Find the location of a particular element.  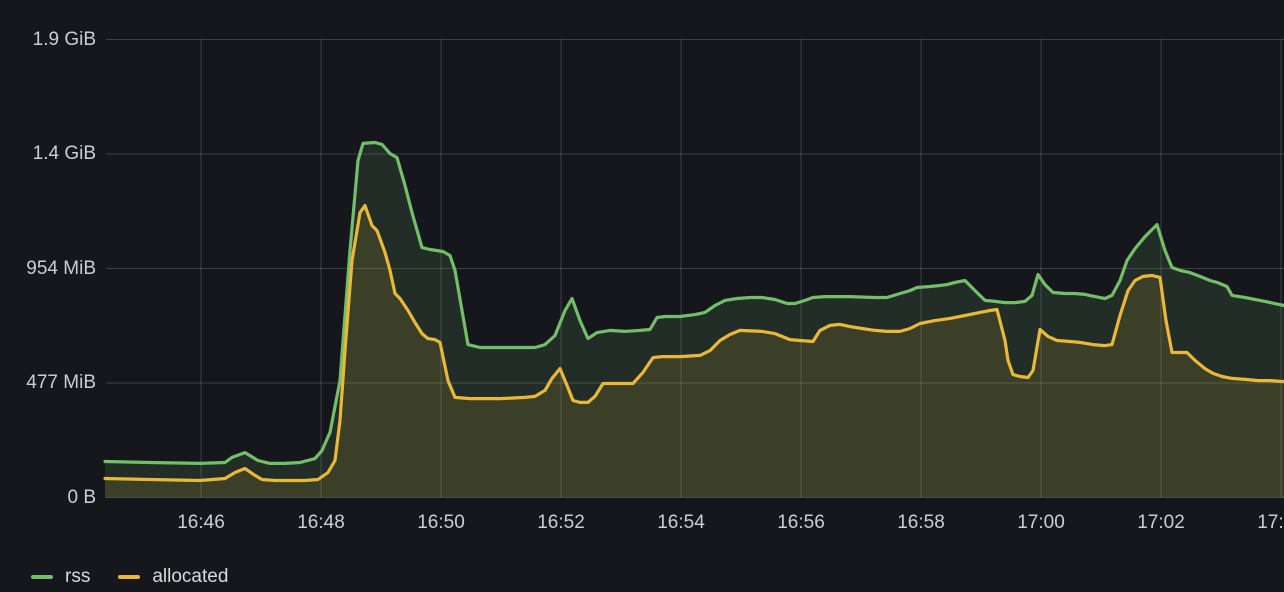

legend-item-allocated: allocated is located at coordinates (173, 577).